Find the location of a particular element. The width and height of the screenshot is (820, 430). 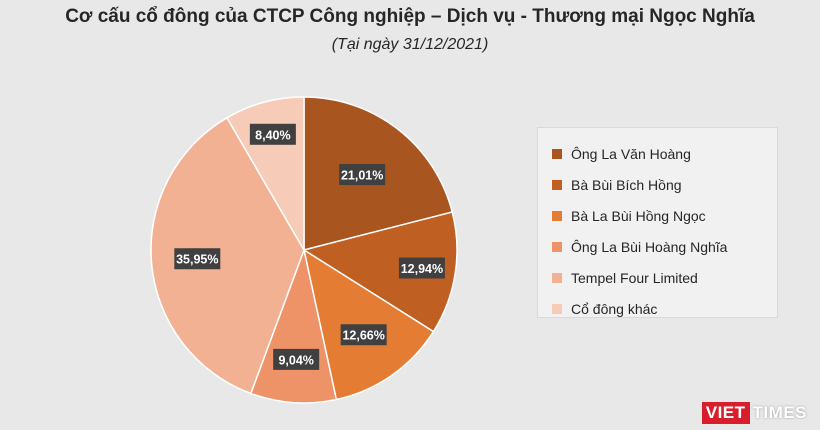

logo-viet: VIET is located at coordinates (725, 413).